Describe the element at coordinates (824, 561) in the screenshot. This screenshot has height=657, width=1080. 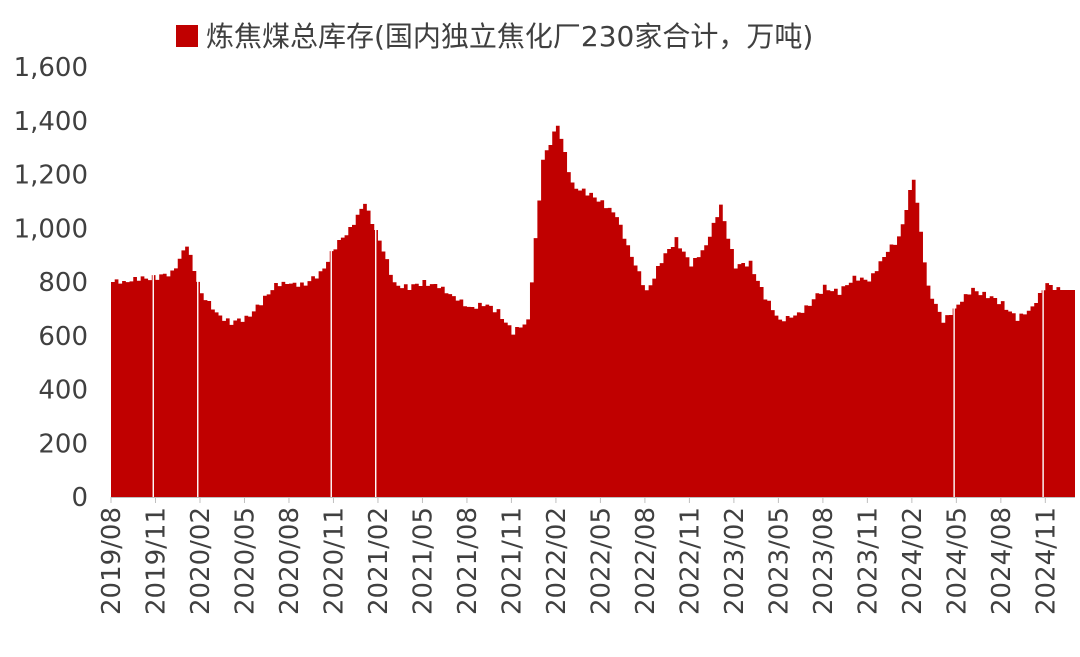
I see `x-tick-label: 2023/08` at that location.